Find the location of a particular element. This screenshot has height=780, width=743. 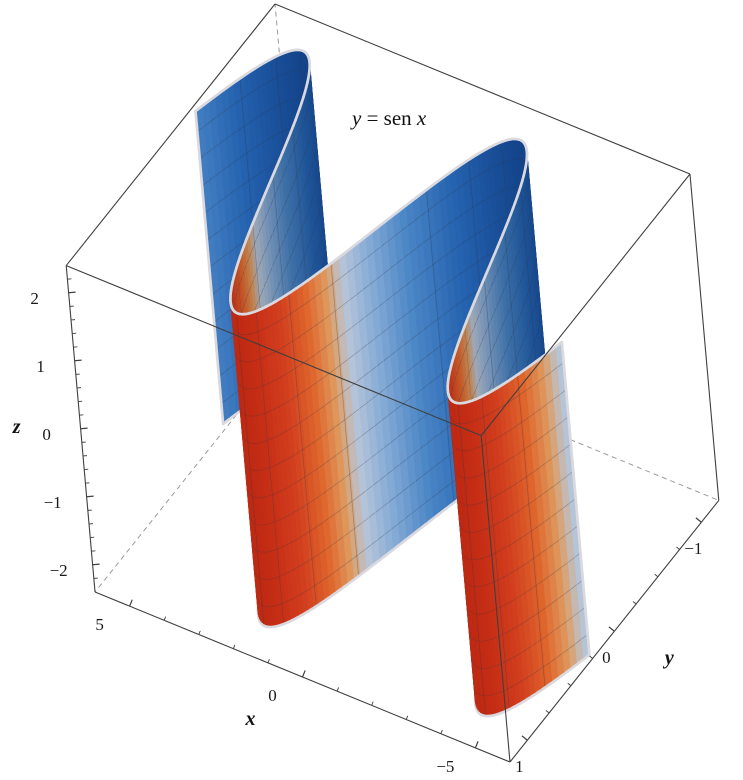

z-tick-label: 0 is located at coordinates (46, 434).